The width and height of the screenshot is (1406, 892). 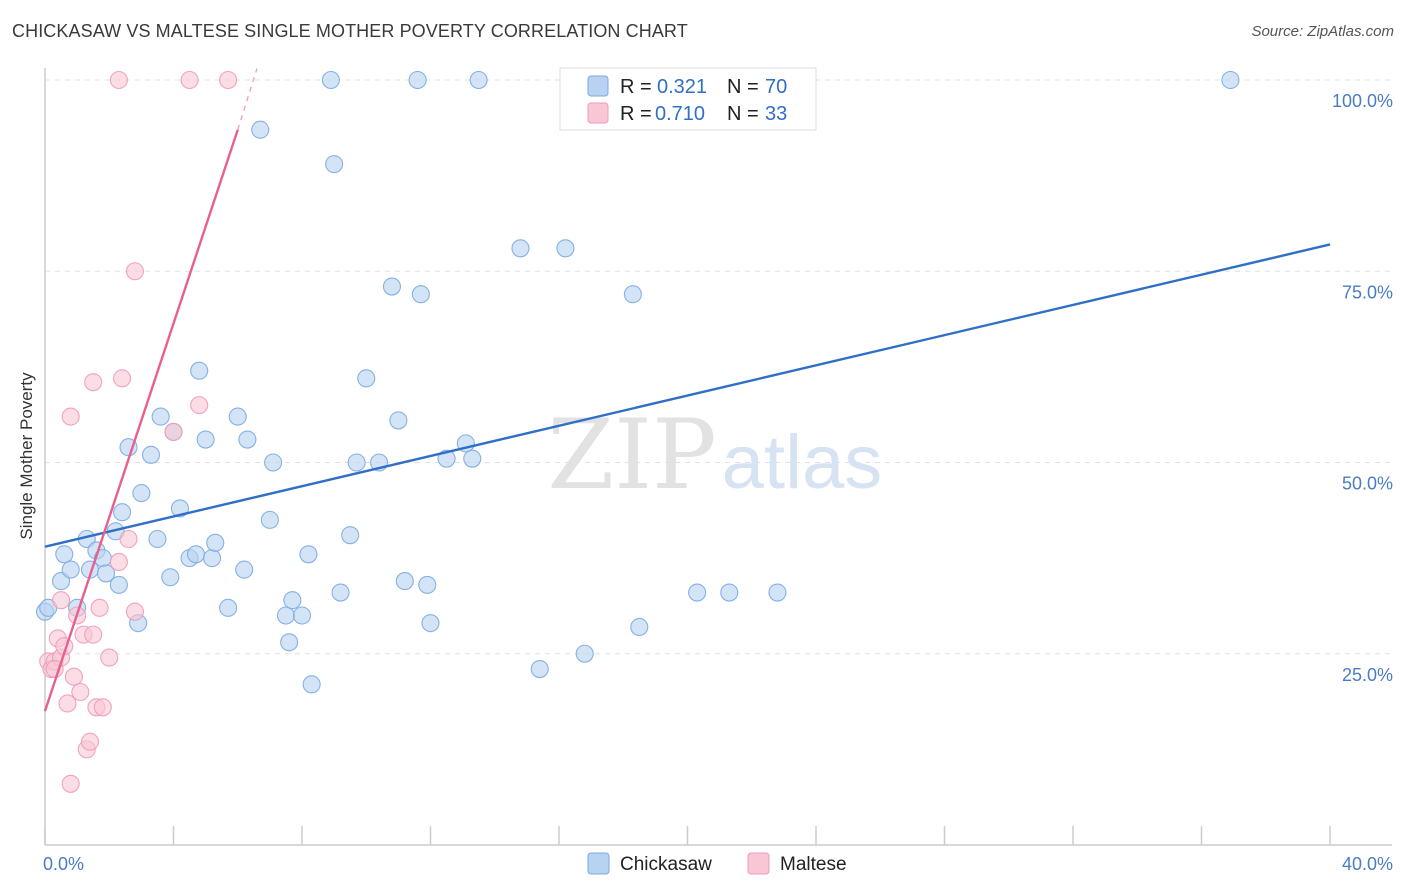 I want to click on bottom-legend: Chickasaw Maltese, so click(x=717, y=863).